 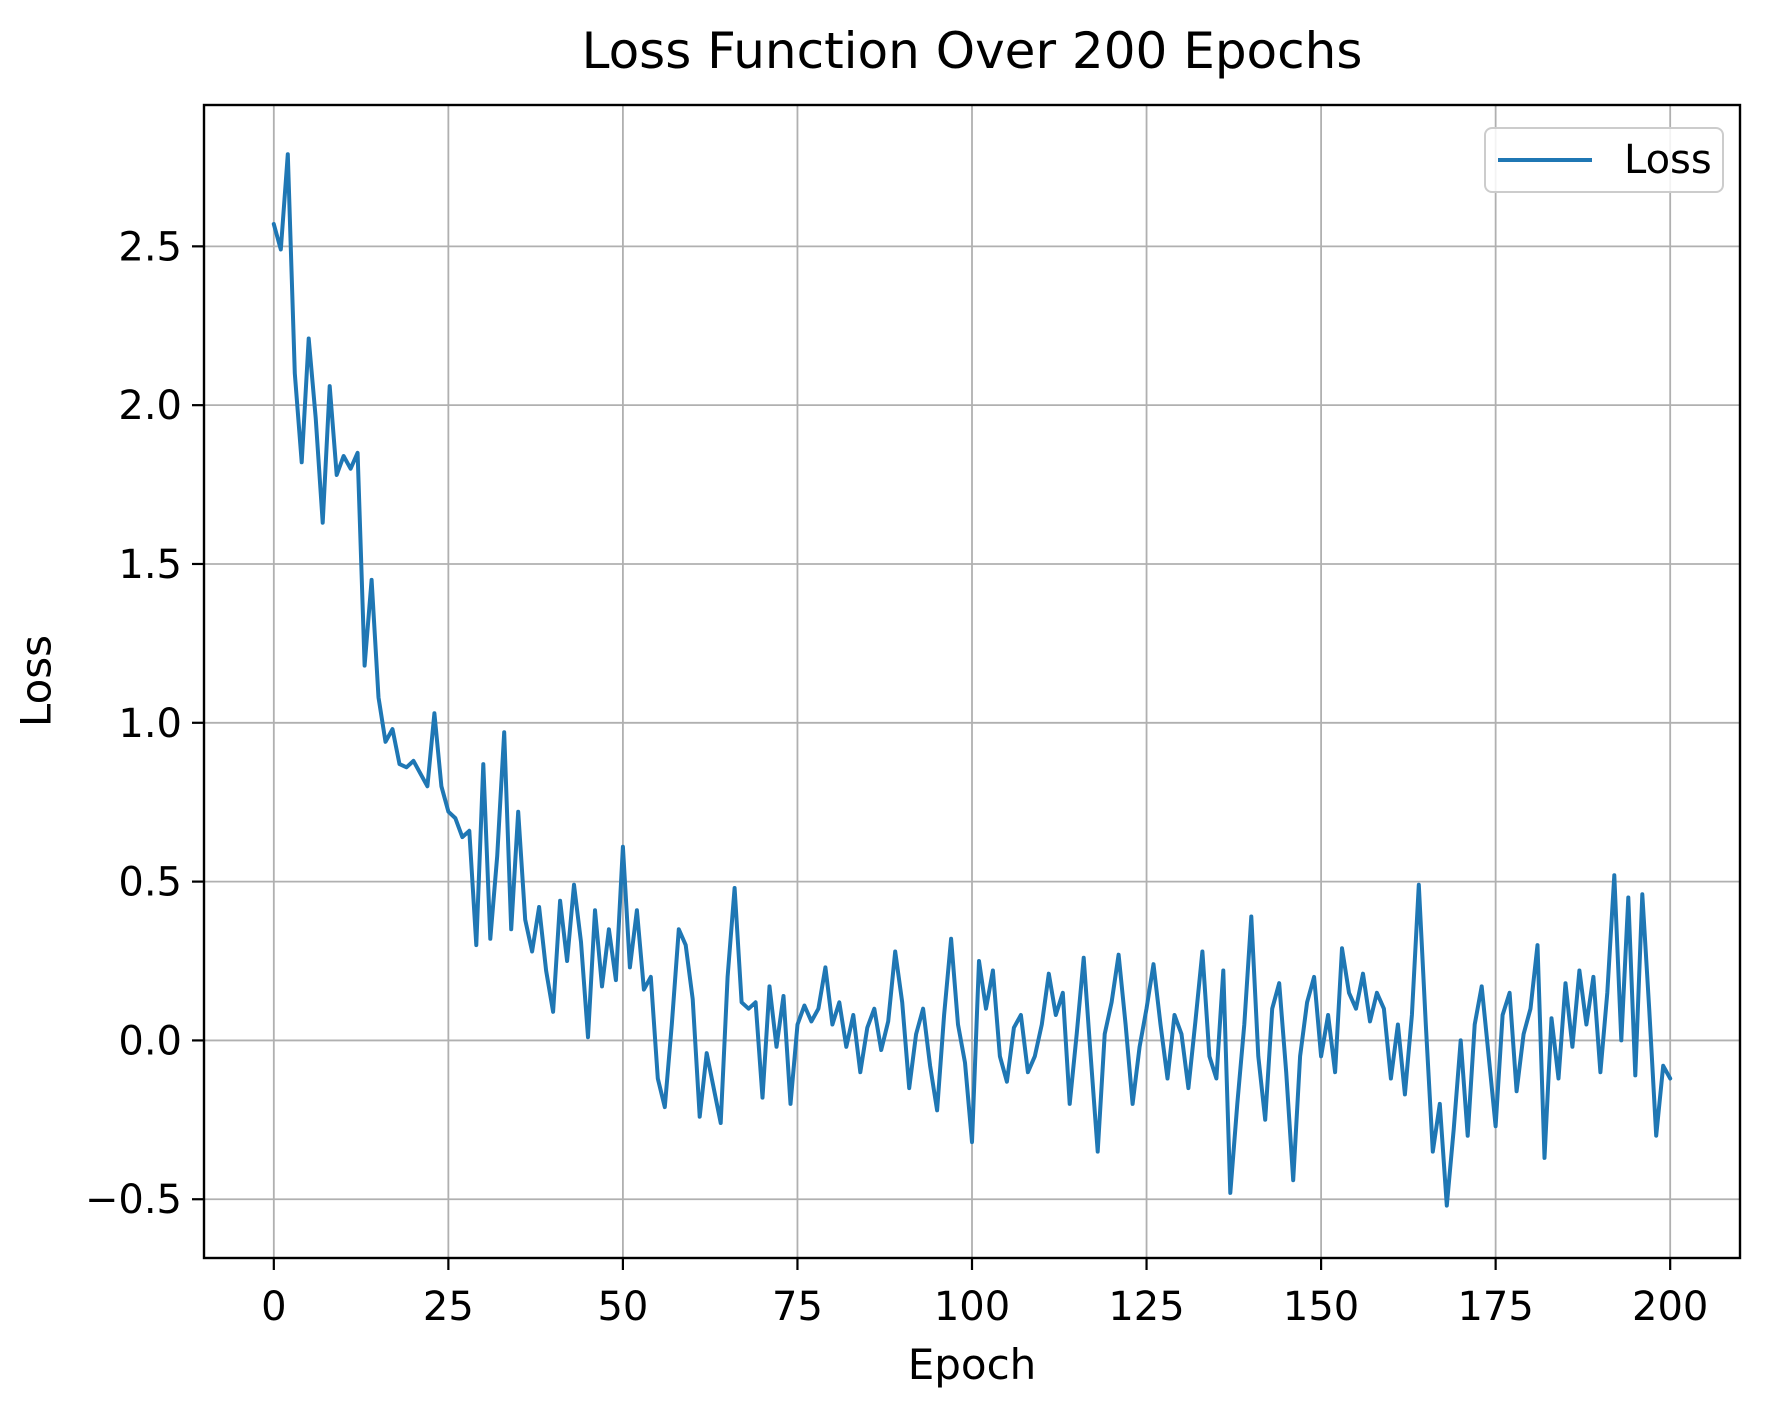 What do you see at coordinates (150, 247) in the screenshot?
I see `y-tick-label: 2.5` at bounding box center [150, 247].